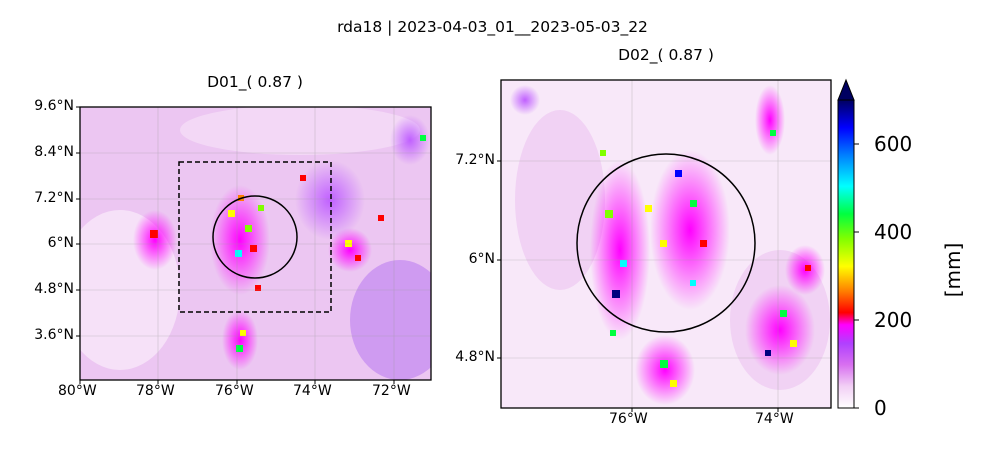  I want to click on d02-ytick: 7.2°N, so click(475, 160).